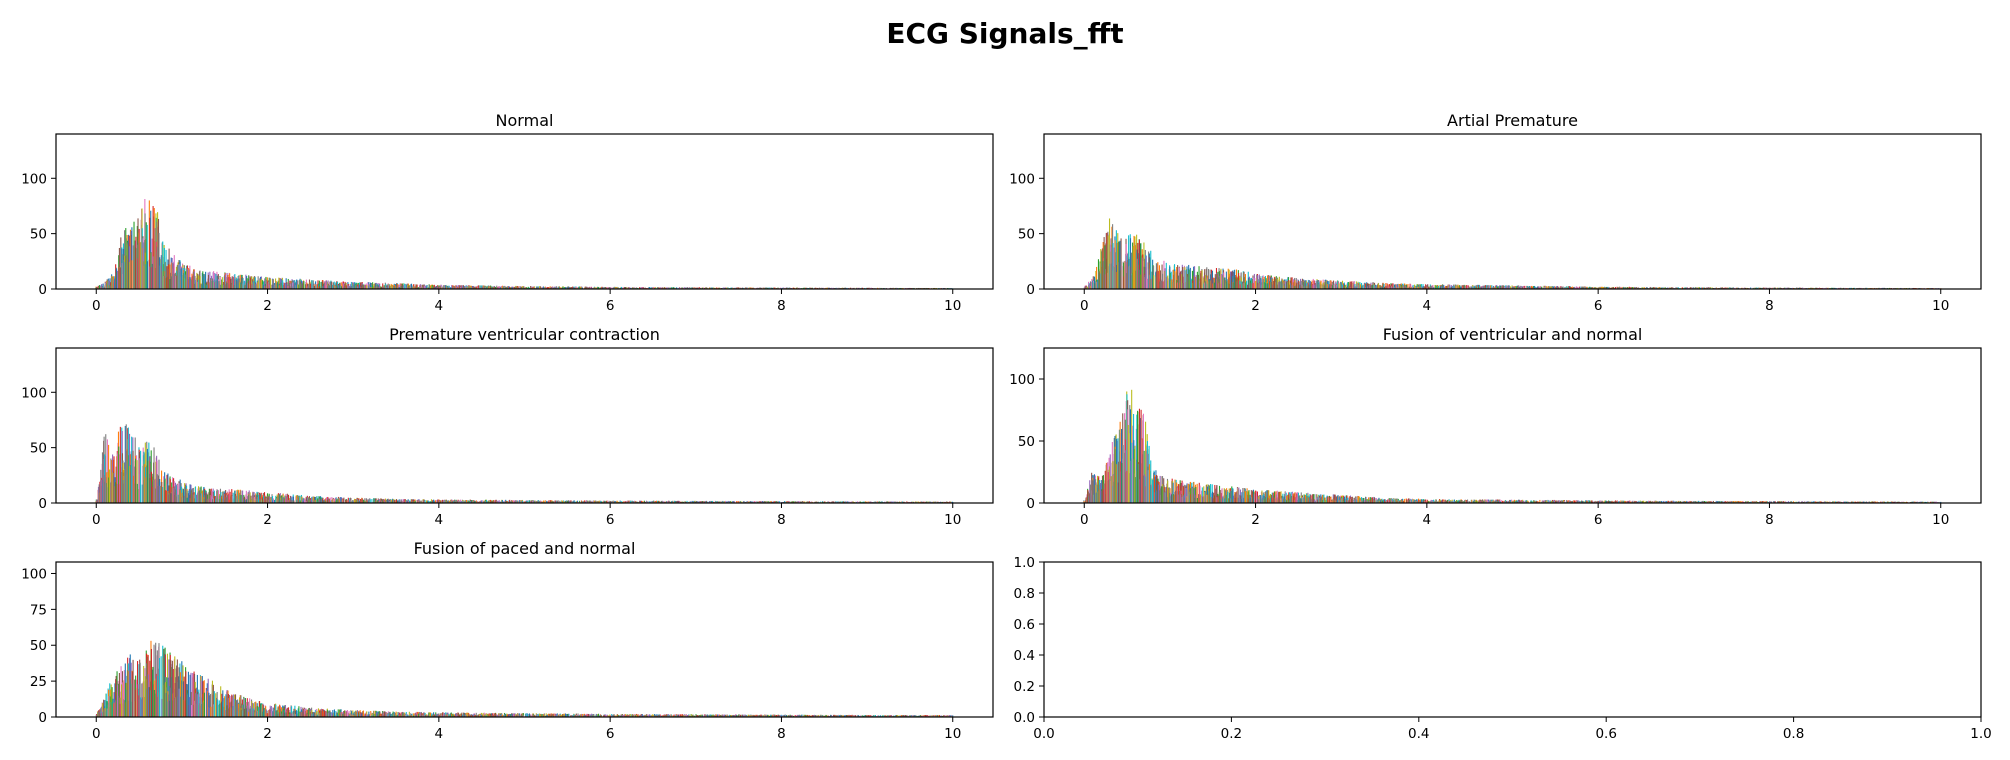  I want to click on figure-title: ECG Signals_fft, so click(1004, 33).